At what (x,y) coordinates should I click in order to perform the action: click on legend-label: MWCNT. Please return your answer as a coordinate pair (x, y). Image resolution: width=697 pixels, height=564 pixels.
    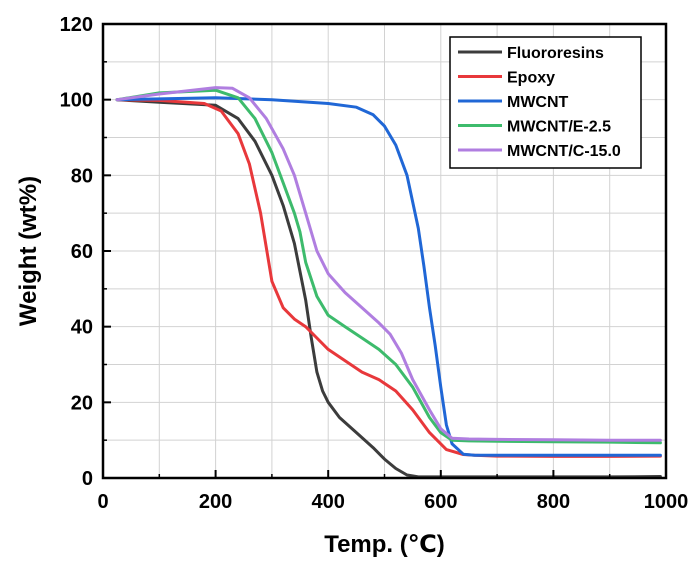
    Looking at the image, I should click on (538, 102).